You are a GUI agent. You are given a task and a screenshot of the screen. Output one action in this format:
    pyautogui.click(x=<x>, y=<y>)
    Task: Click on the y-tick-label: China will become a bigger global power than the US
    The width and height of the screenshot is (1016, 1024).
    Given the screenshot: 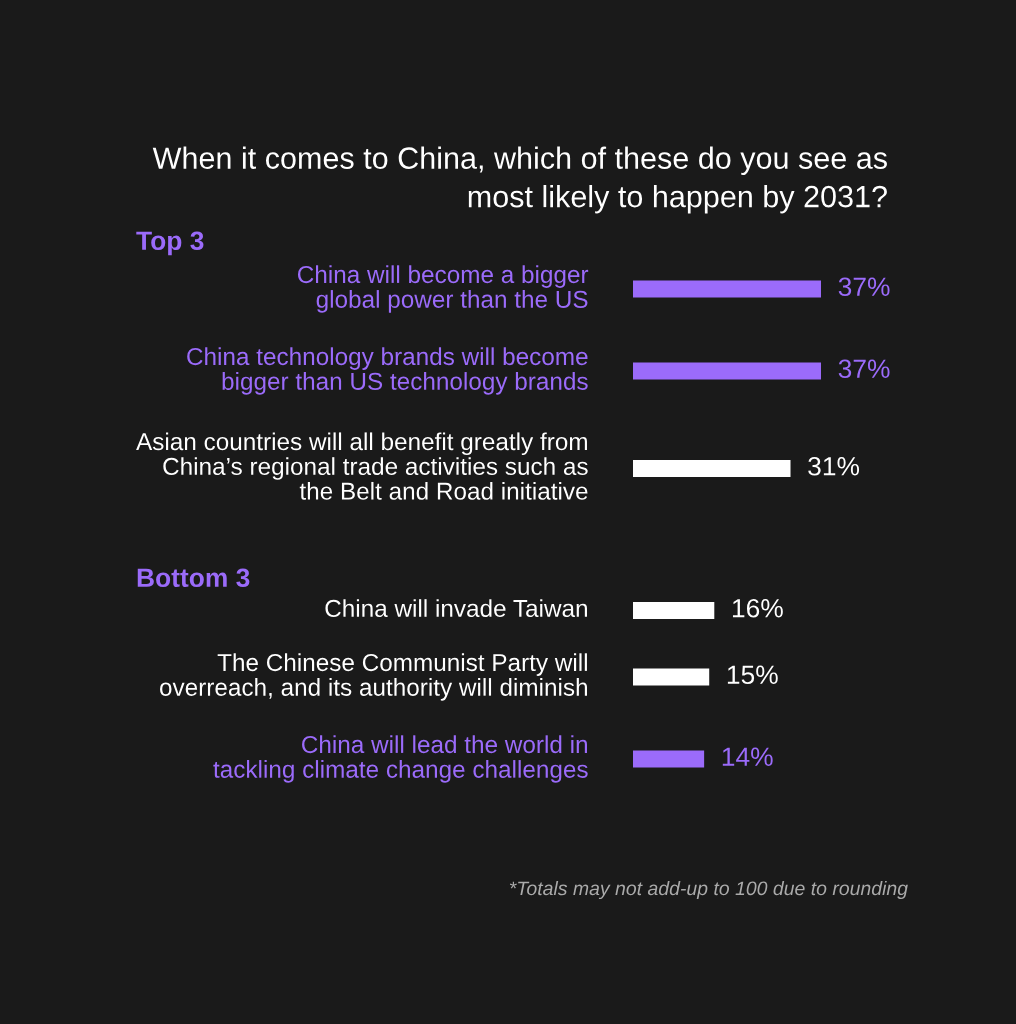 What is the action you would take?
    pyautogui.click(x=443, y=289)
    